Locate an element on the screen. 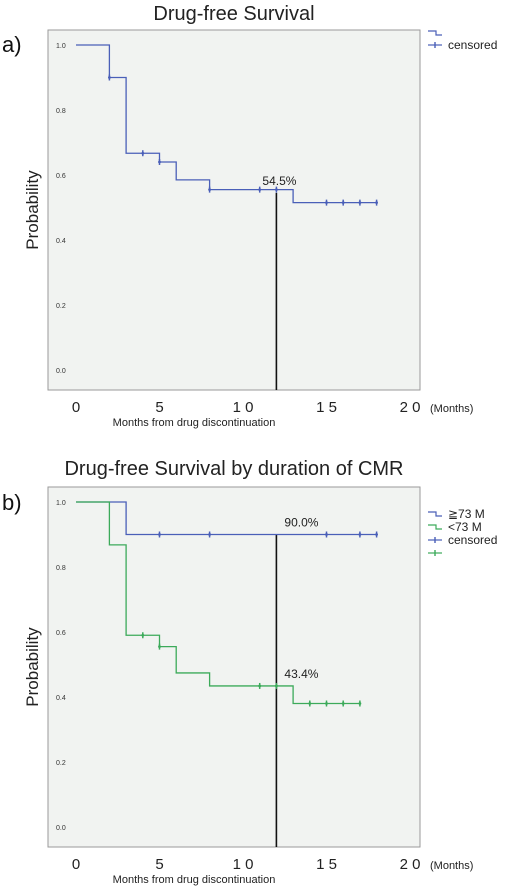 The height and width of the screenshot is (893, 520). chart-title: Drug-free Survival is located at coordinates (233, 14).